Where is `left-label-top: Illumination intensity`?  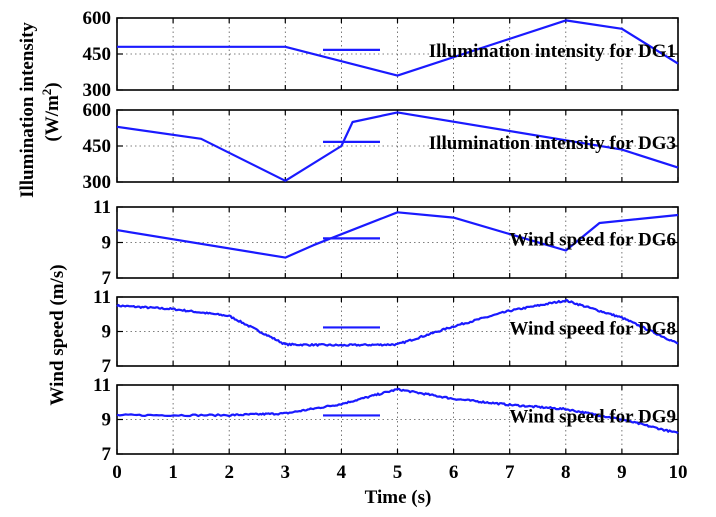
left-label-top: Illumination intensity is located at coordinates (27, 110).